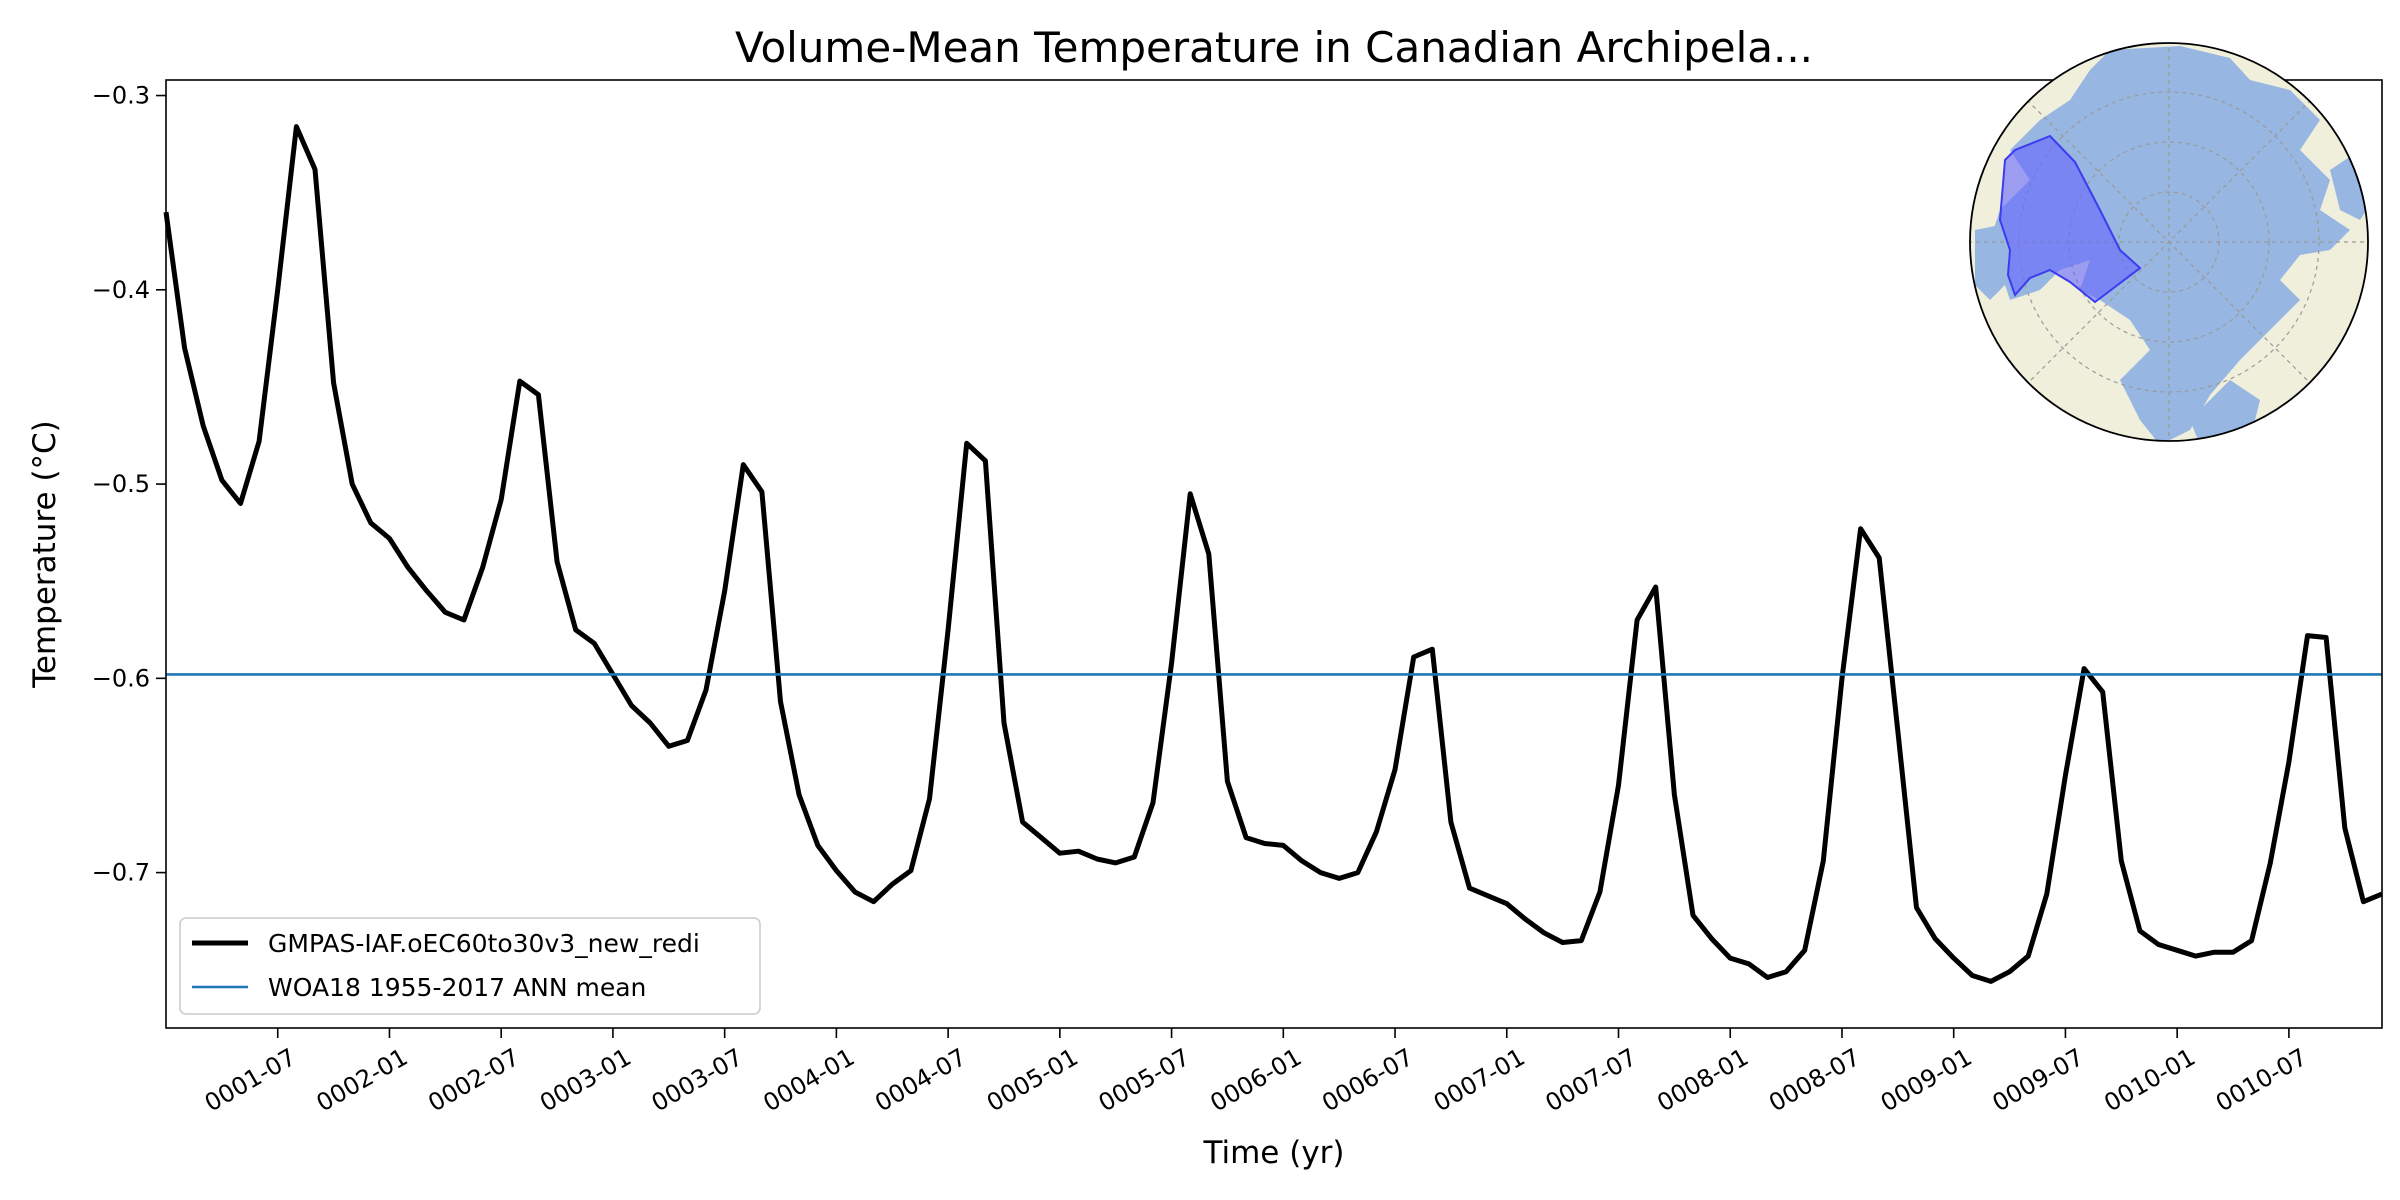  What do you see at coordinates (2070, 219) in the screenshot?
I see `canadian-archipelago-region` at bounding box center [2070, 219].